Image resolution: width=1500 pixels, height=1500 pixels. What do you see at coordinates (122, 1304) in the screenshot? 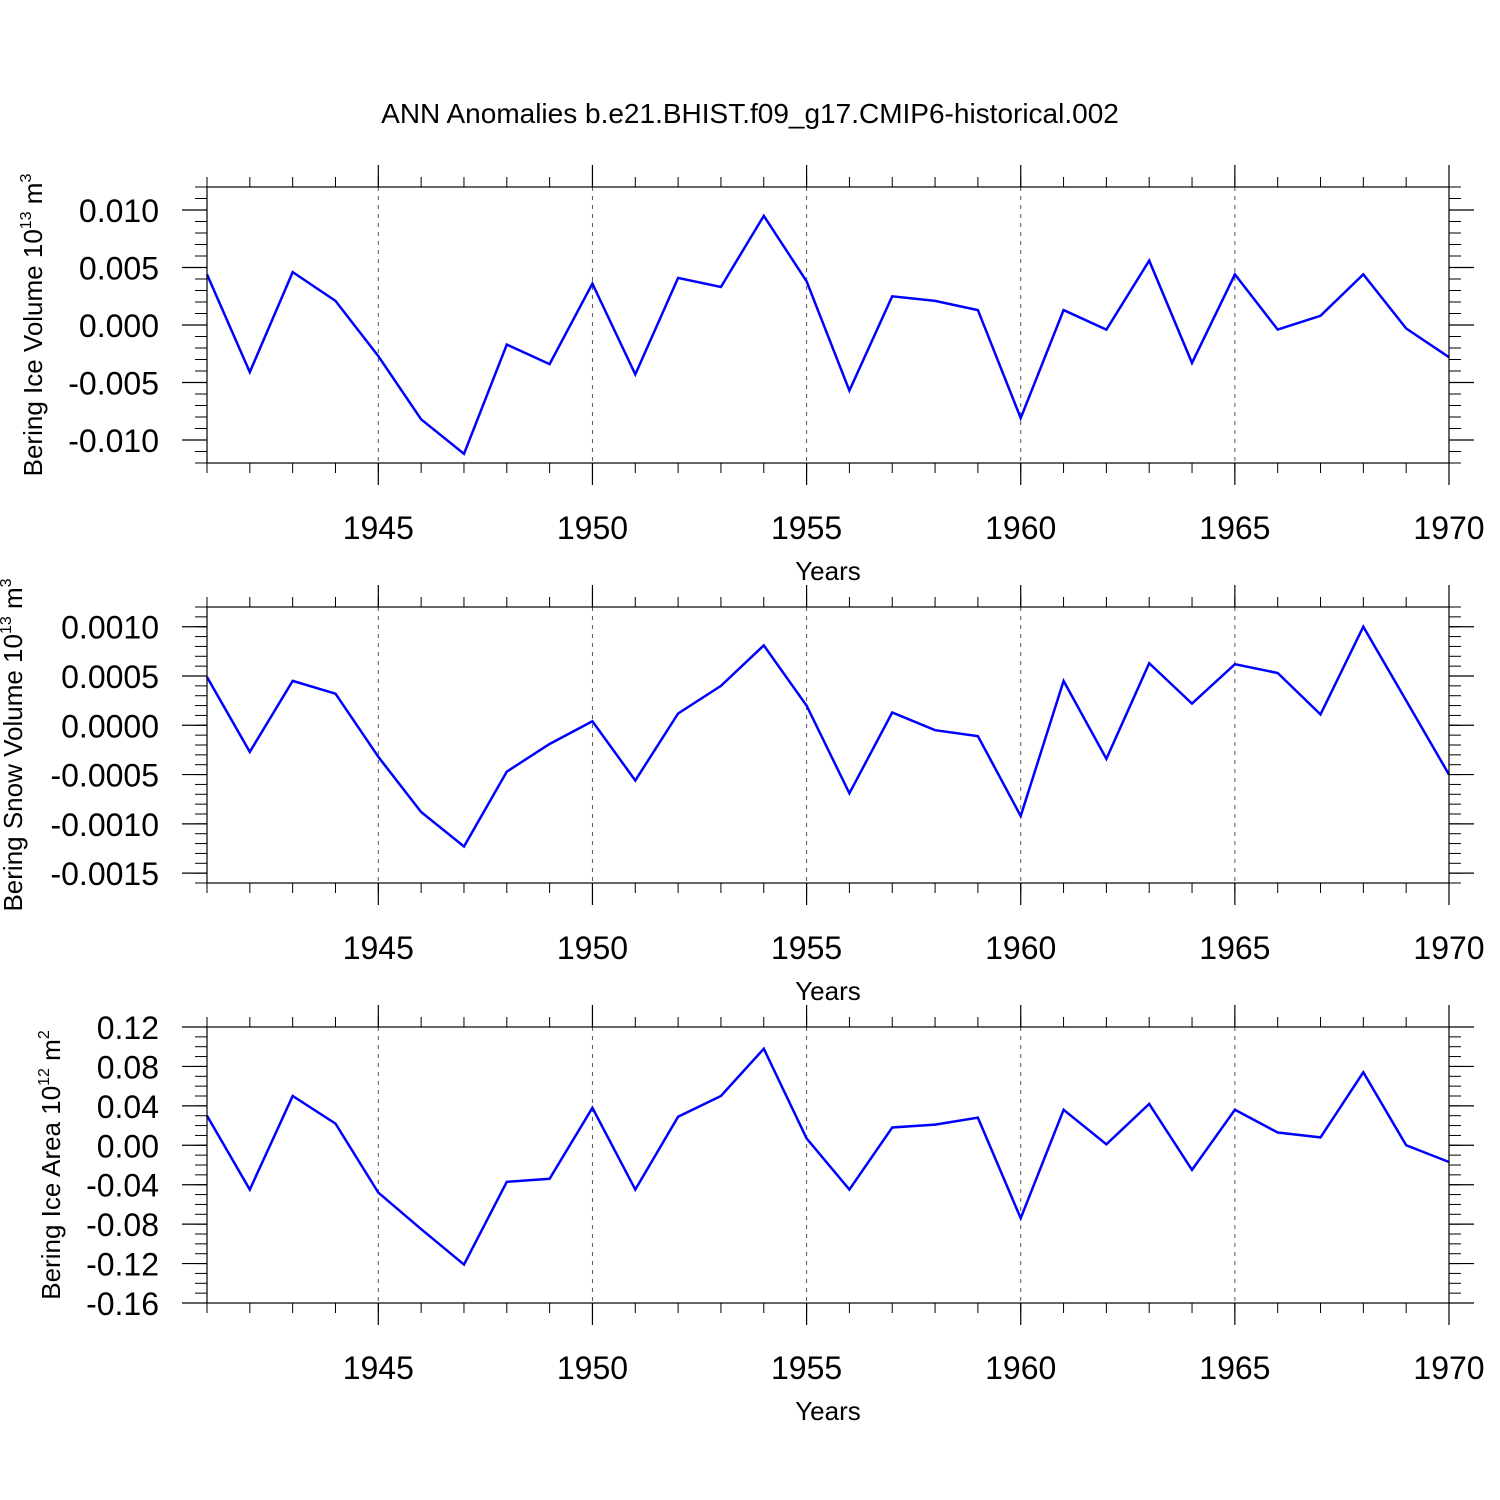
I see `y-tick-label: -0.16` at bounding box center [122, 1304].